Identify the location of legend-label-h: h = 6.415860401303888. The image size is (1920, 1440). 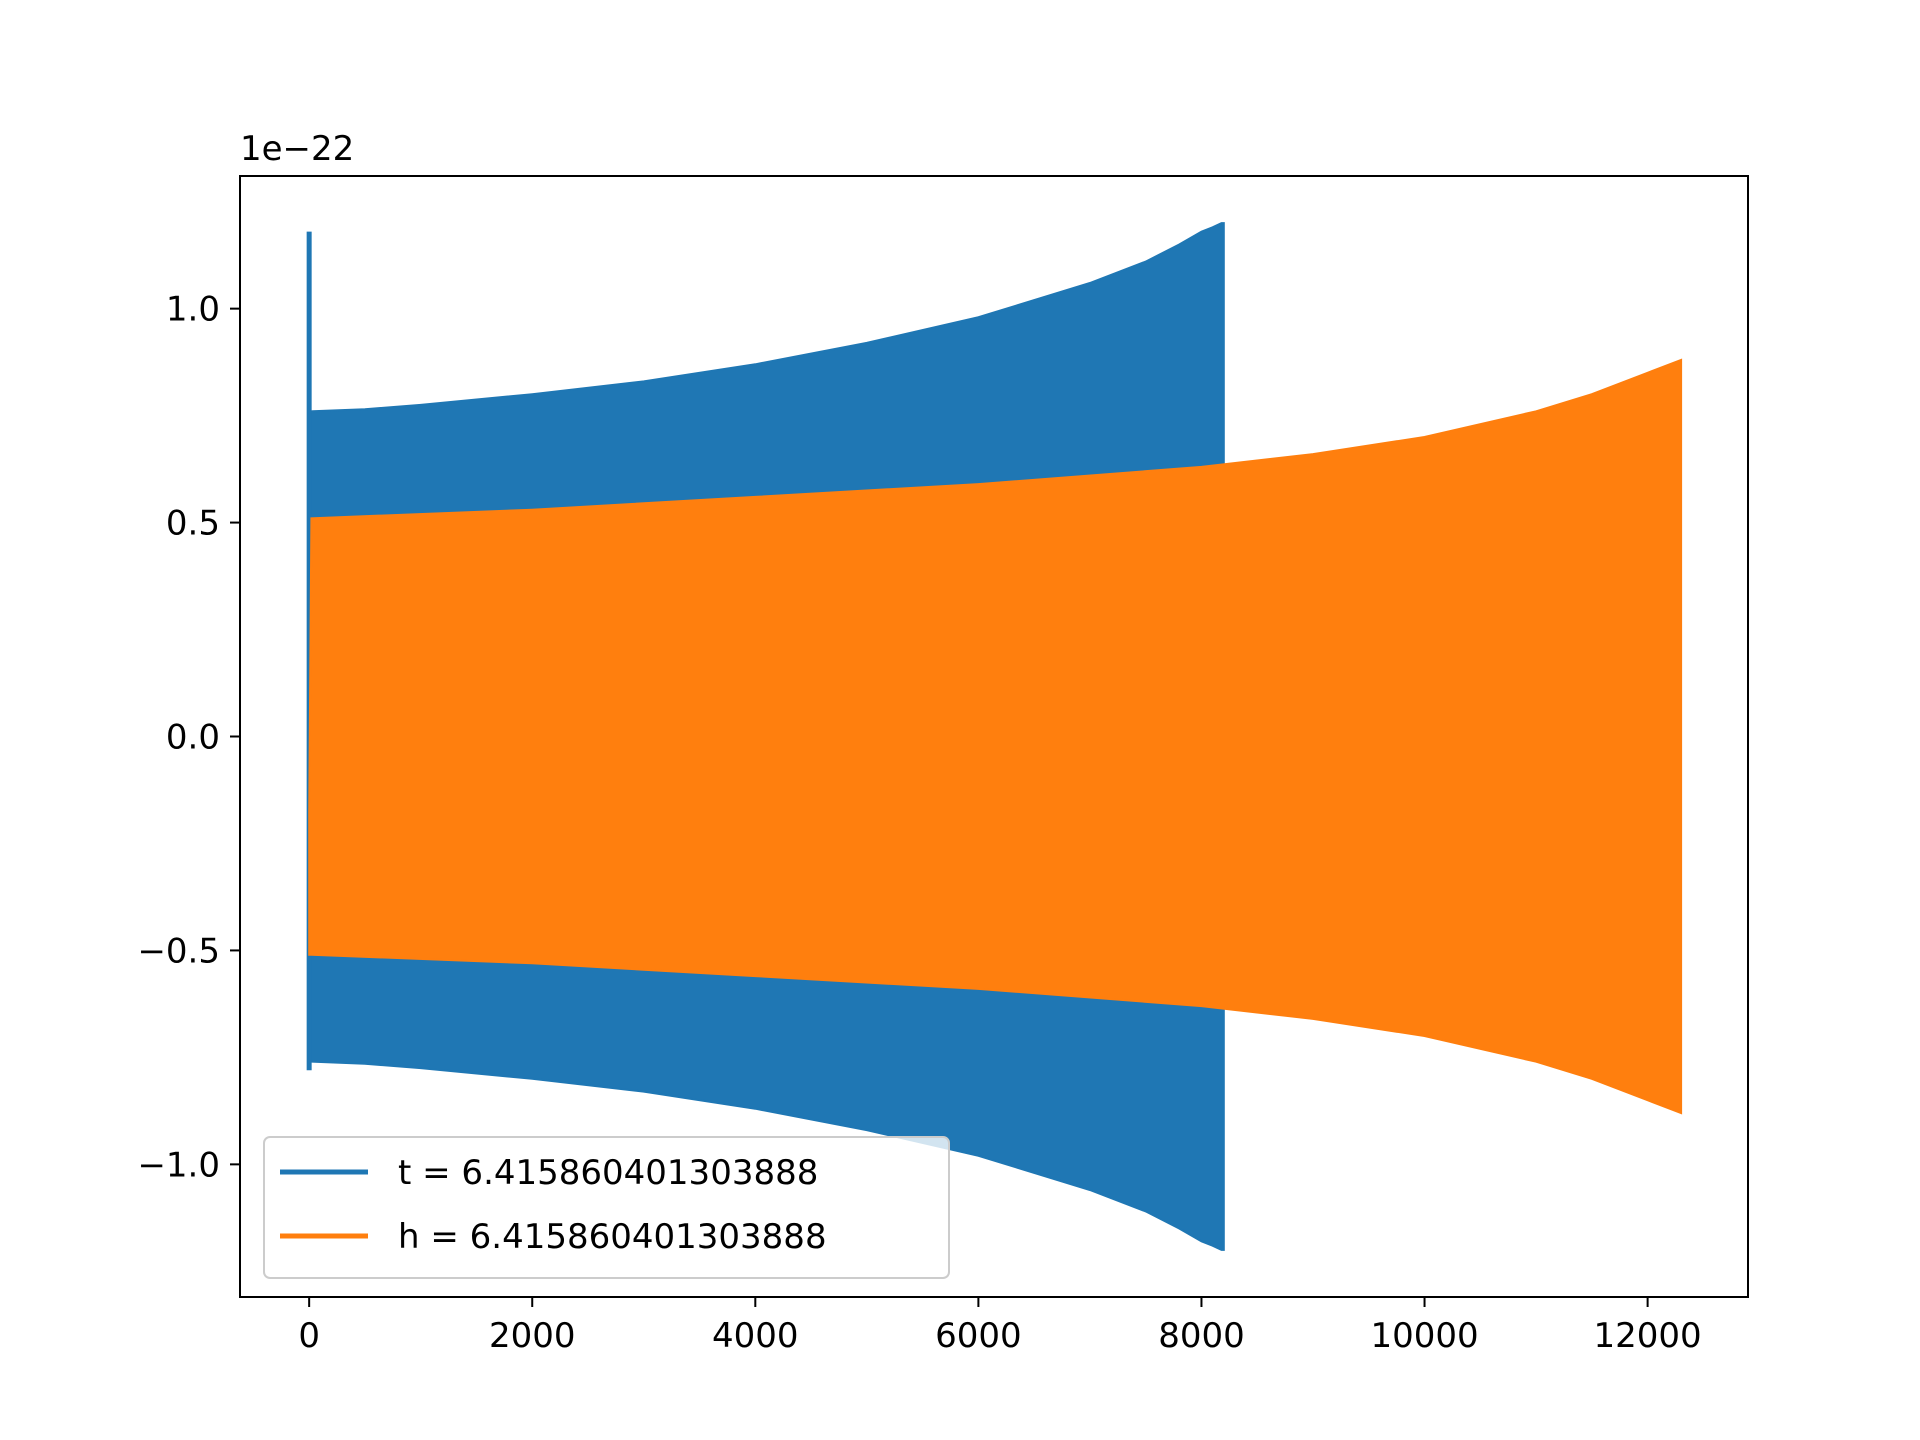
(612, 1237).